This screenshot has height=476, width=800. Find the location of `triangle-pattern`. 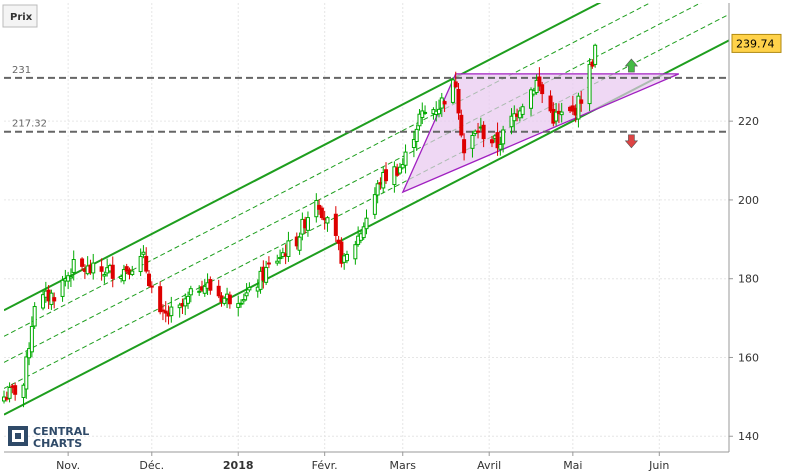

triangle-pattern is located at coordinates (540, 133).